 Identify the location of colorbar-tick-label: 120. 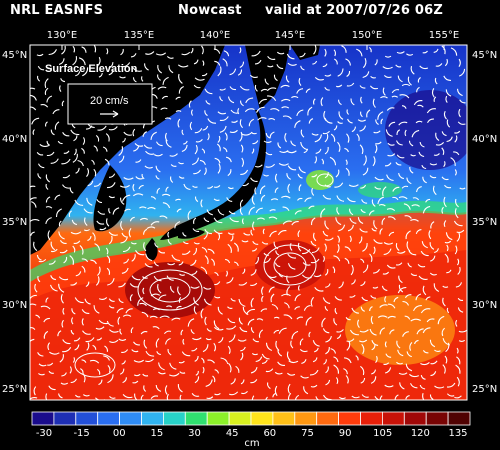
(420, 433).